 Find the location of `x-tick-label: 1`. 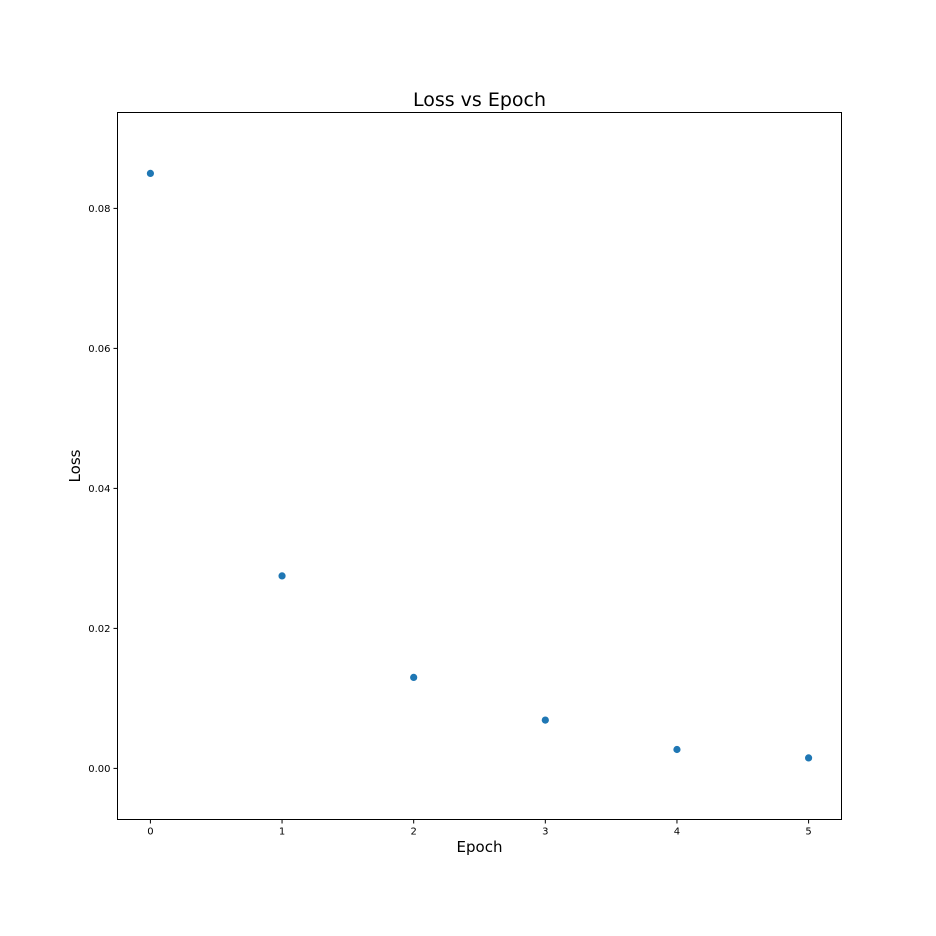

x-tick-label: 1 is located at coordinates (282, 832).